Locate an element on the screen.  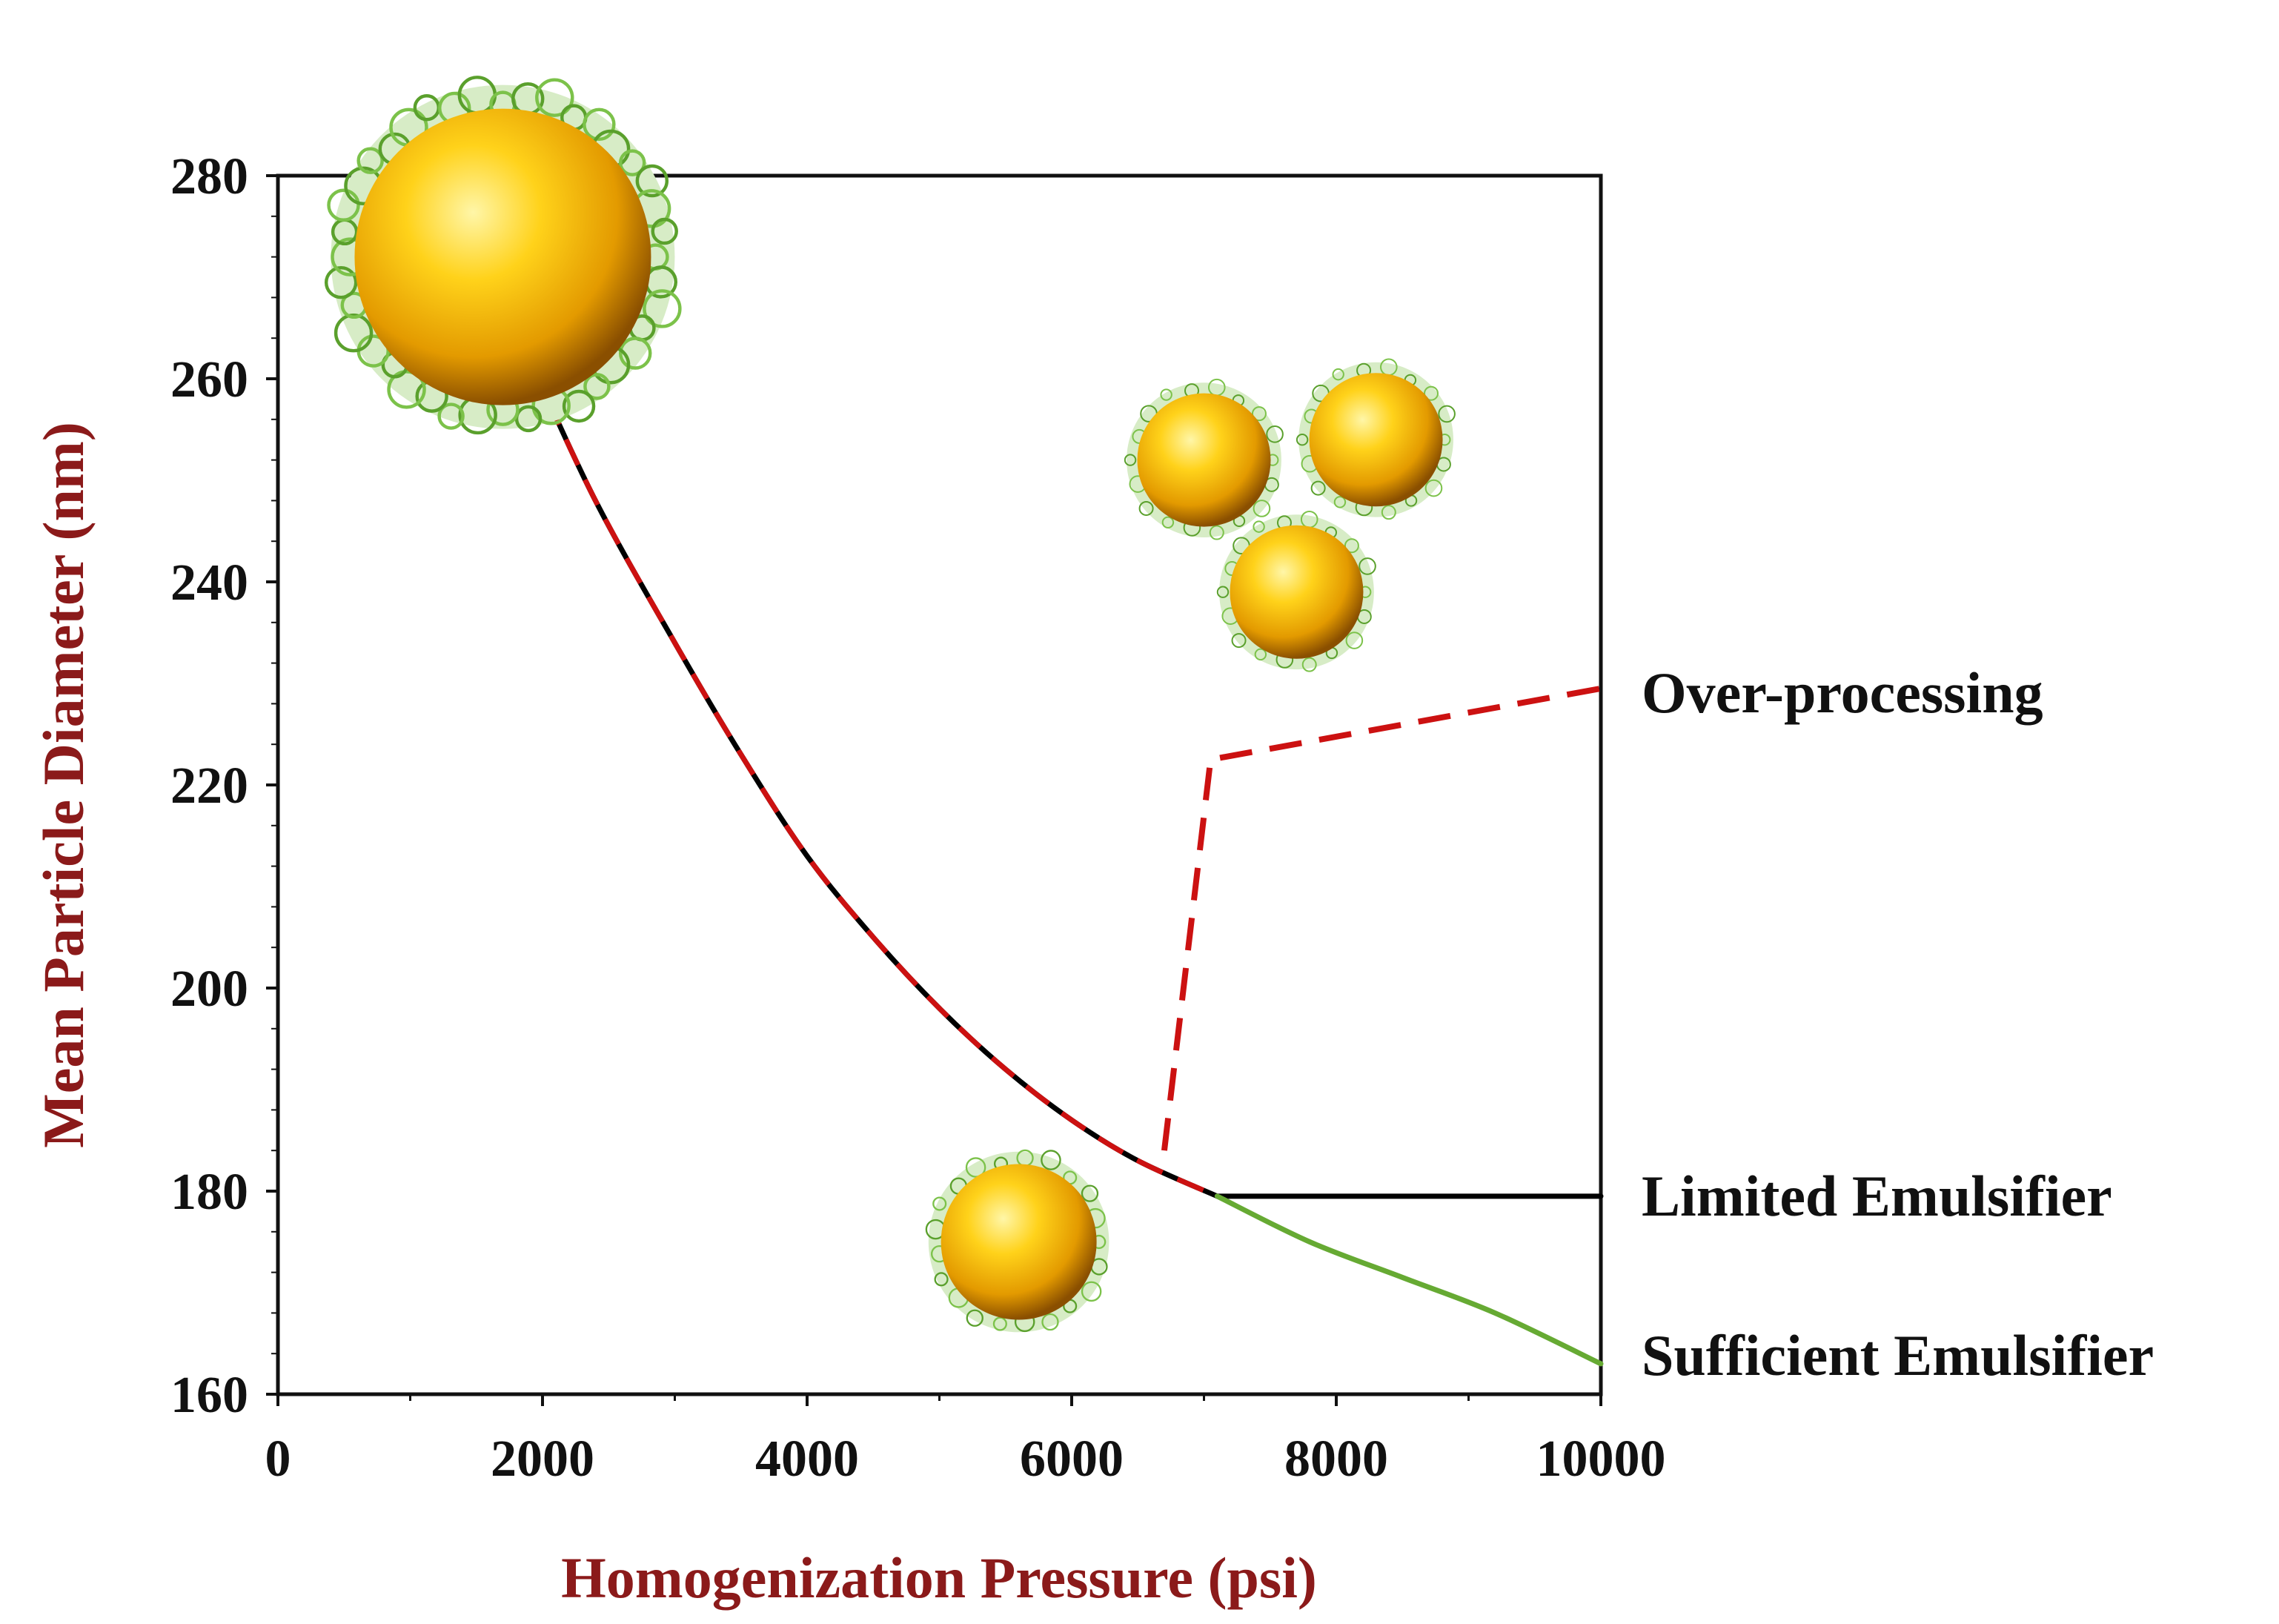
y-tick-label: 180 is located at coordinates (209, 1192).